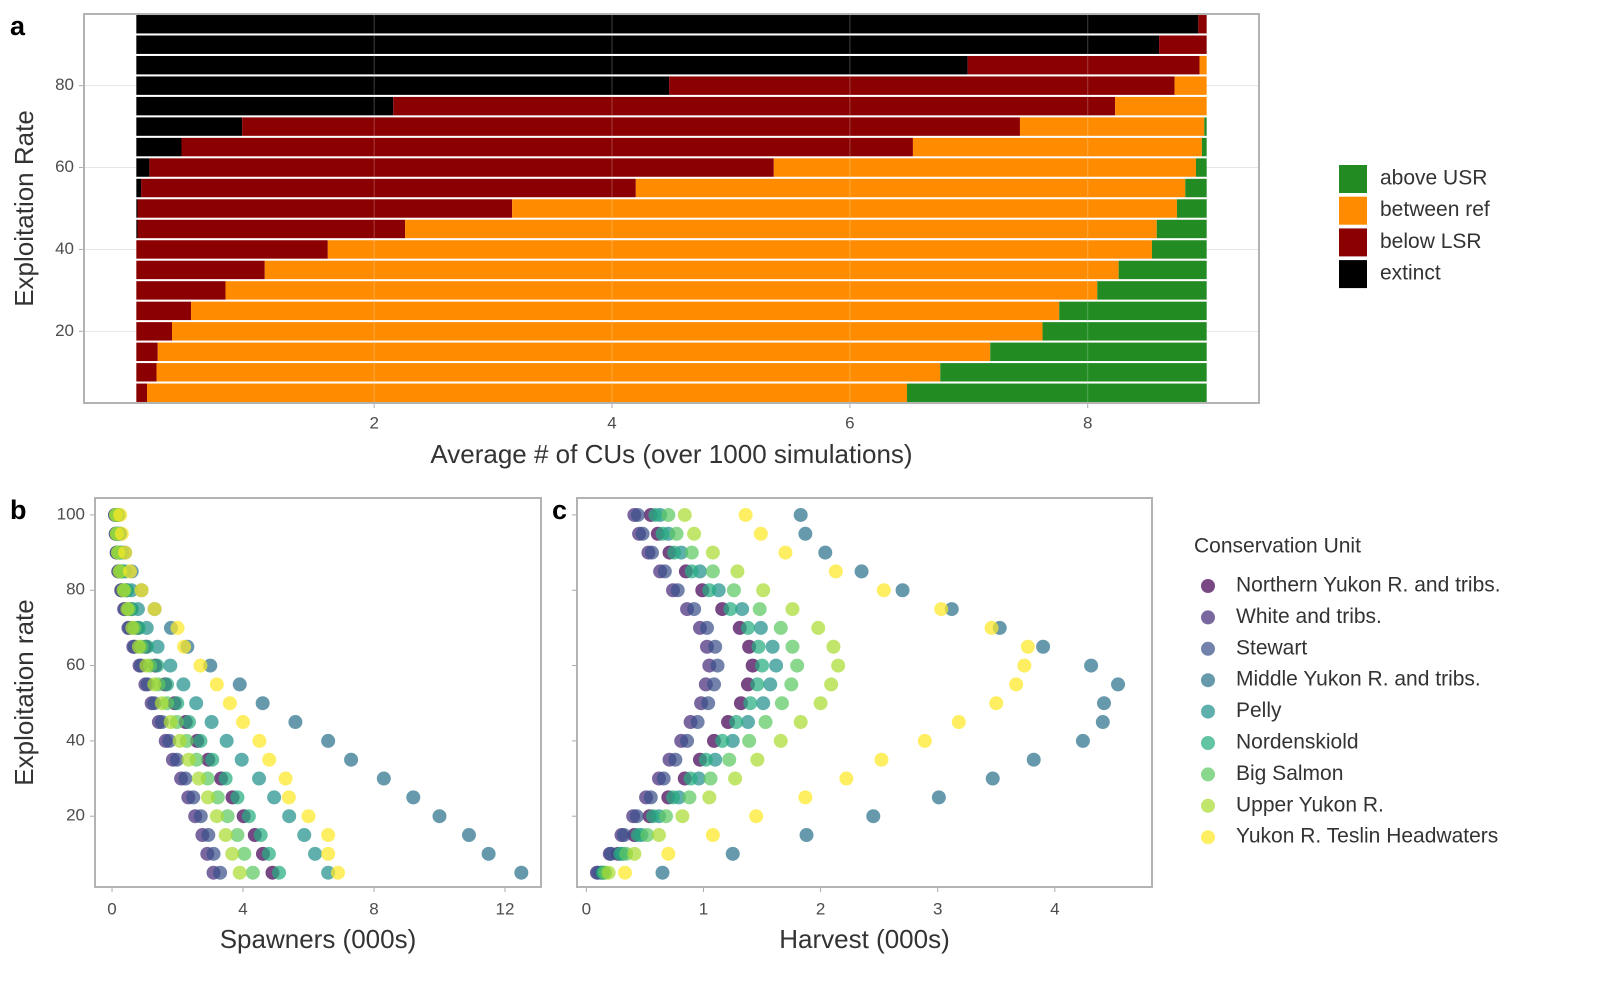  What do you see at coordinates (1259, 710) in the screenshot?
I see `legend-label: Pelly` at bounding box center [1259, 710].